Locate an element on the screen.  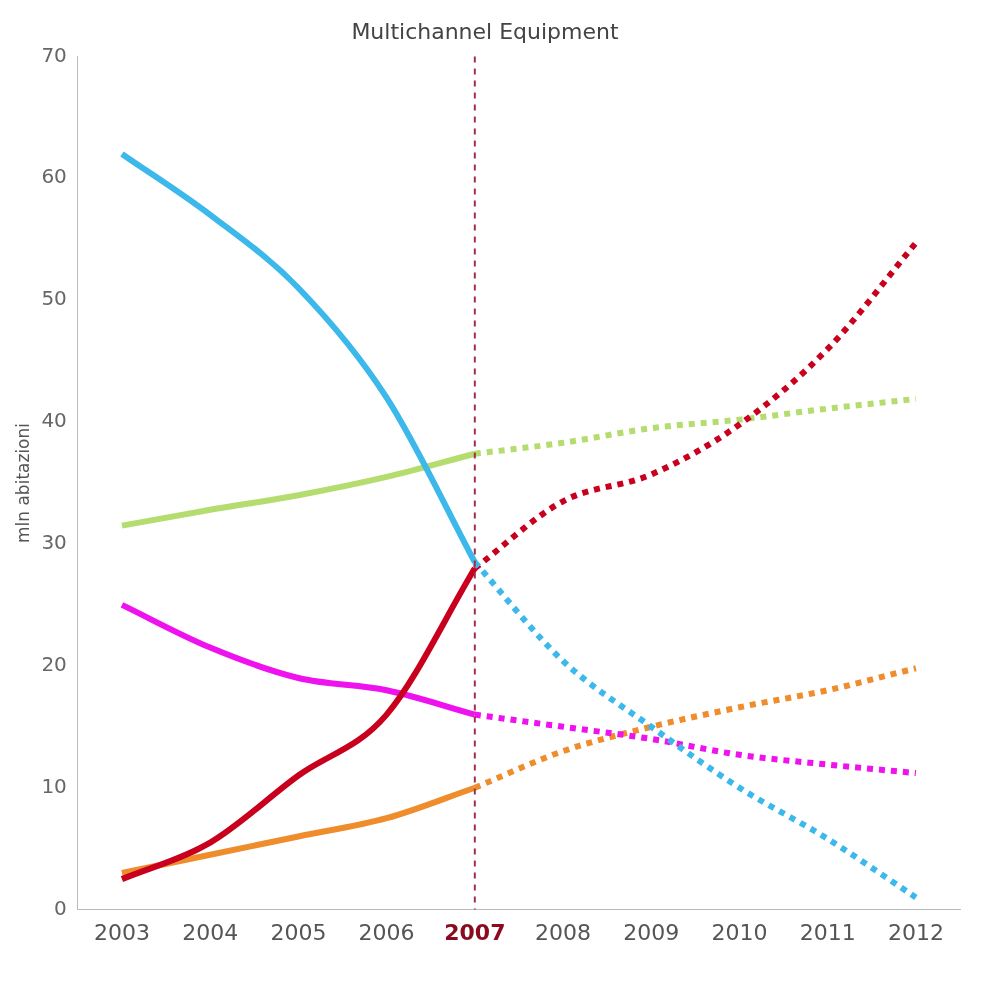
y-tick-label: 40 is located at coordinates (54, 420).